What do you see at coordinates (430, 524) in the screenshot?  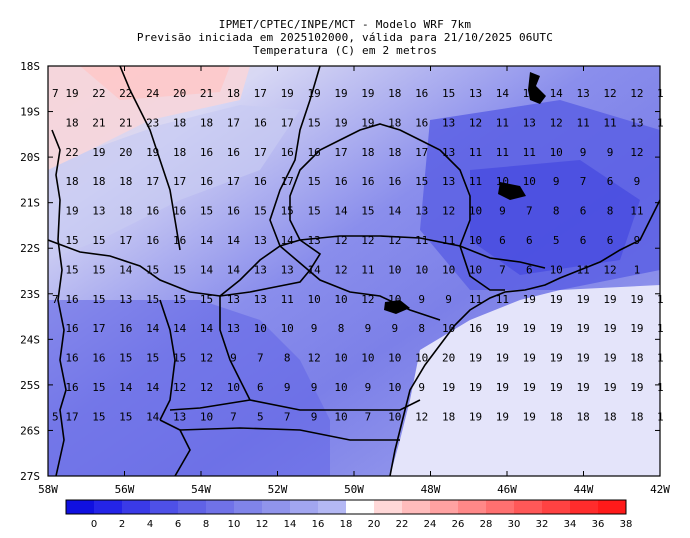 I see `colorbar-tick-label: 24` at bounding box center [430, 524].